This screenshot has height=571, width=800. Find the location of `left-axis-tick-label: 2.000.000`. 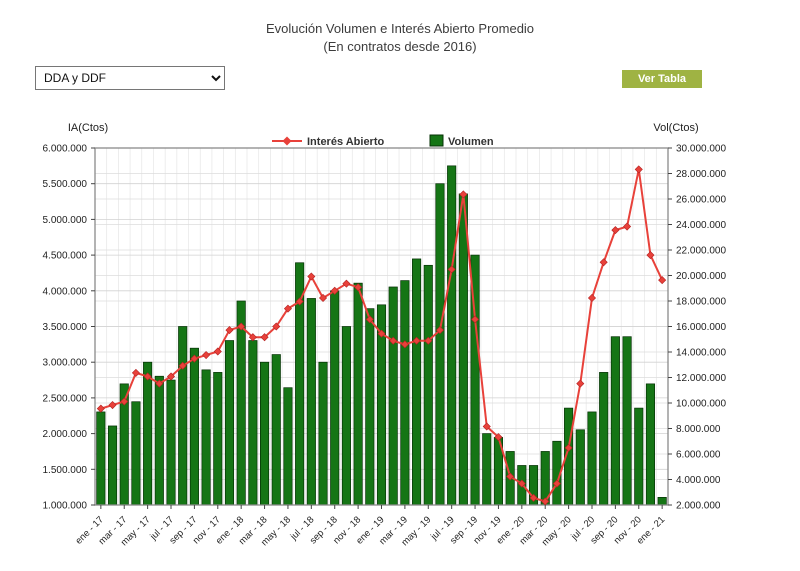

left-axis-tick-label: 2.000.000 is located at coordinates (65, 434).